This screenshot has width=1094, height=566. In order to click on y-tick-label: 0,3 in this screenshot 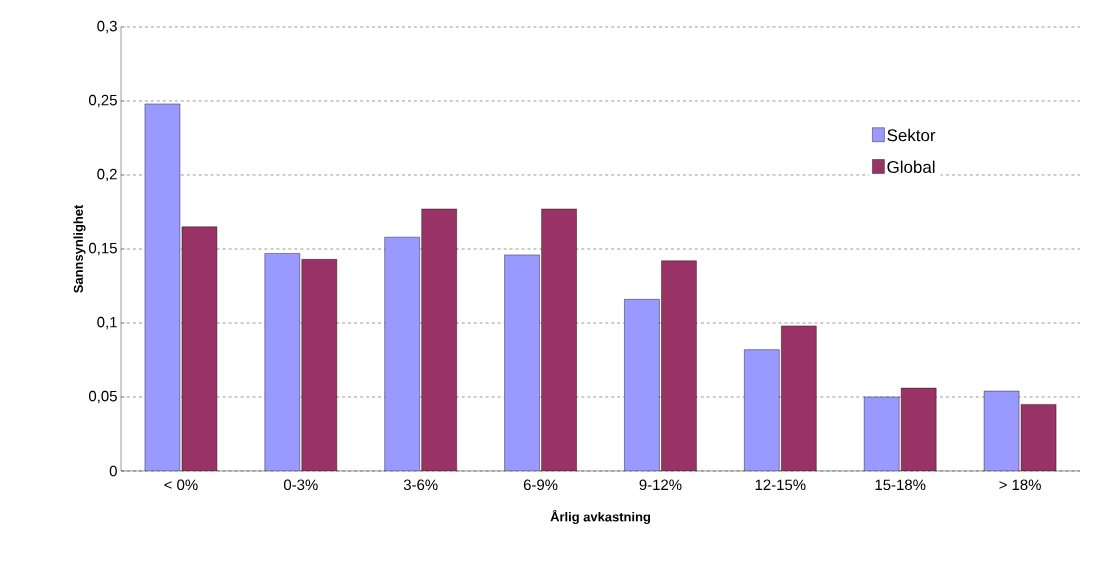, I will do `click(107, 27)`.